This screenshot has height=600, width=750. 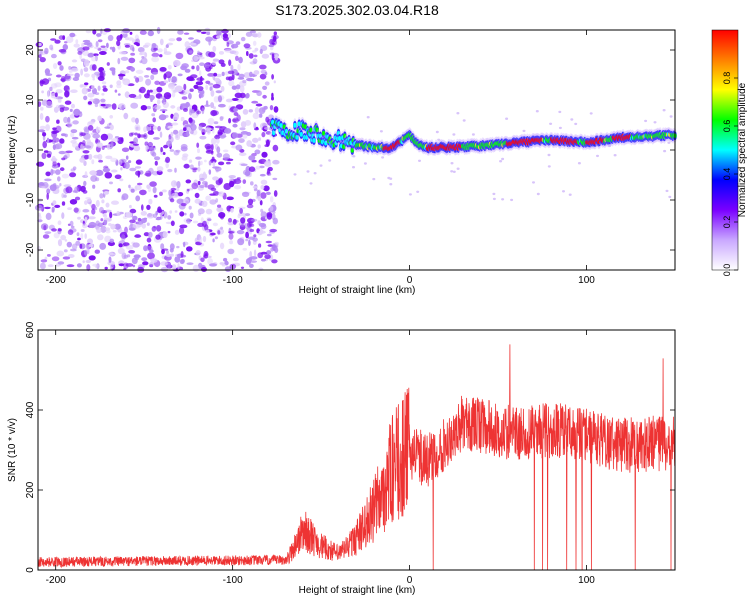 I want to click on spectrogram-y-tick-label: 20, so click(x=30, y=50).